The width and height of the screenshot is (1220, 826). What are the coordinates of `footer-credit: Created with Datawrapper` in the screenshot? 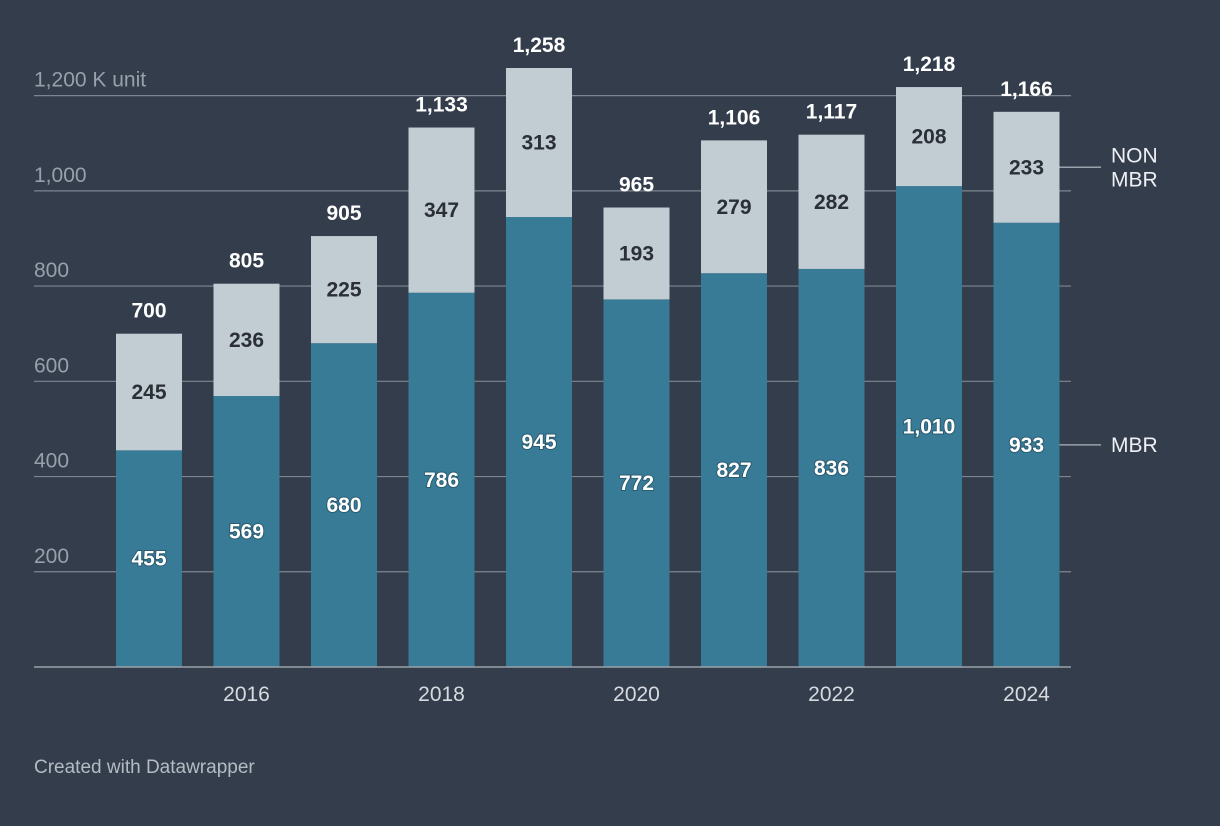 It's located at (144, 767).